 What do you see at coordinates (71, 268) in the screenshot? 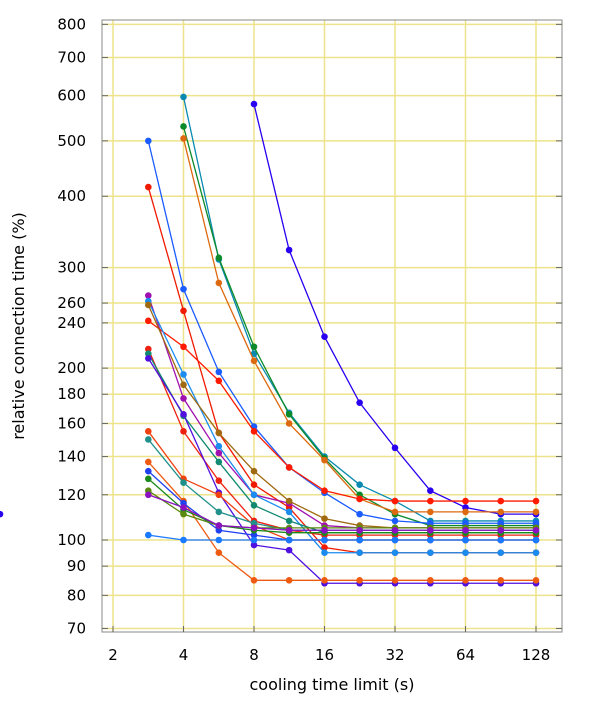
I see `y-tick-label: 300` at bounding box center [71, 268].